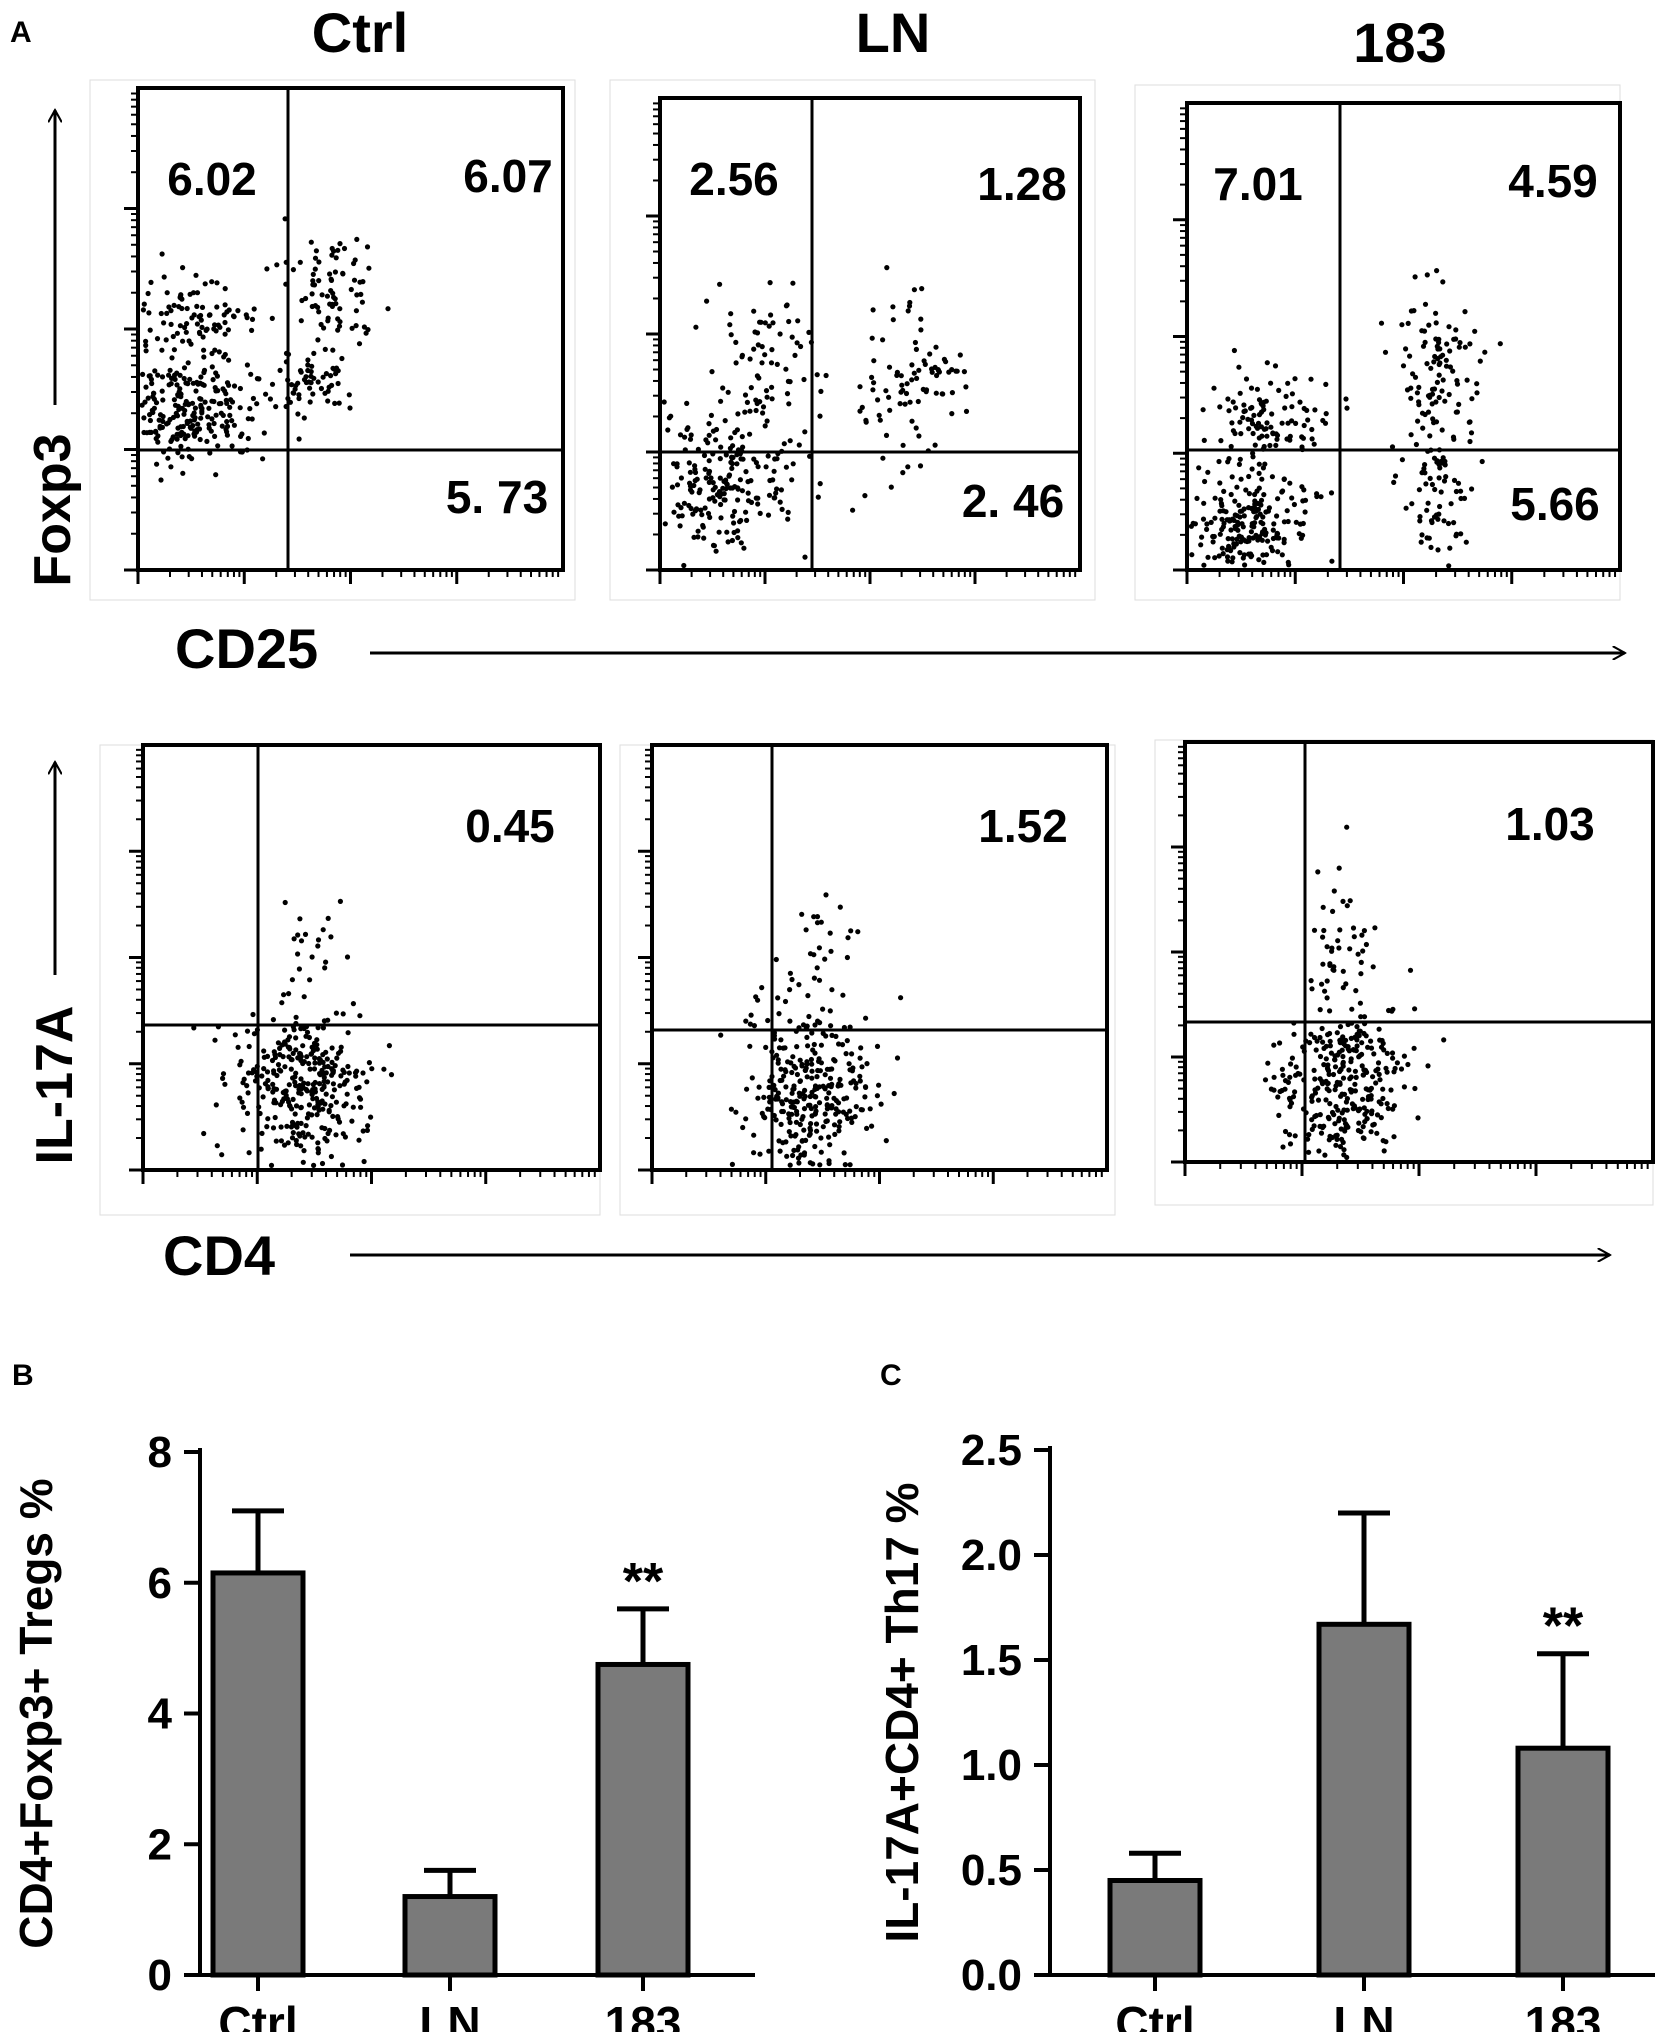 Image resolution: width=1671 pixels, height=2032 pixels. Describe the element at coordinates (160, 1583) in the screenshot. I see `y-tick-label: 6` at that location.